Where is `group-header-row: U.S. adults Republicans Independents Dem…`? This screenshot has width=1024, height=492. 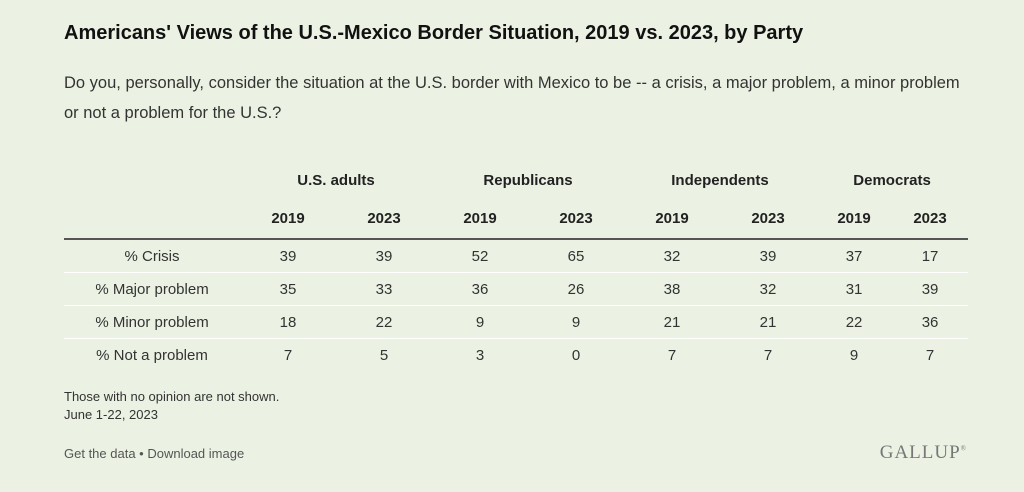
group-header-row: U.S. adults Republicans Independents Dem… is located at coordinates (516, 180).